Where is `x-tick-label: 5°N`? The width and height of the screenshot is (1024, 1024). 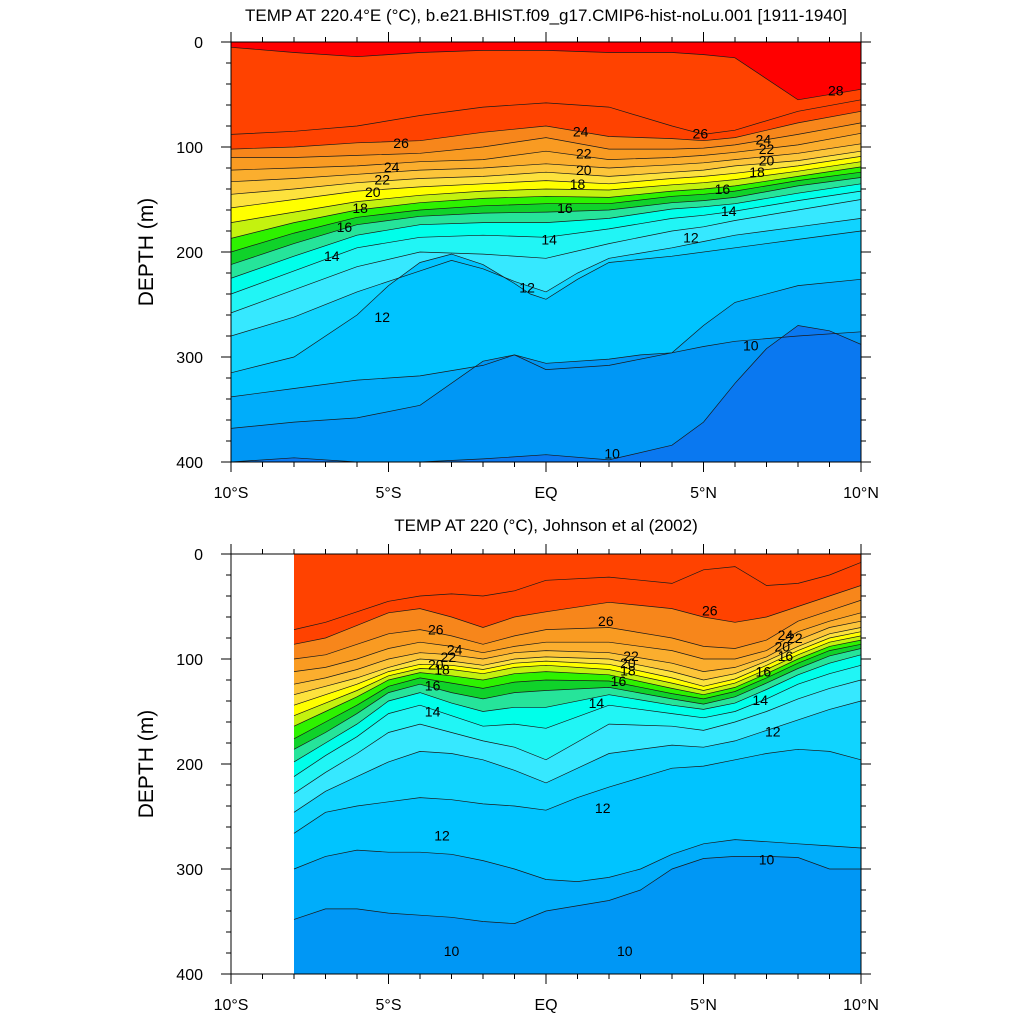 x-tick-label: 5°N is located at coordinates (703, 493).